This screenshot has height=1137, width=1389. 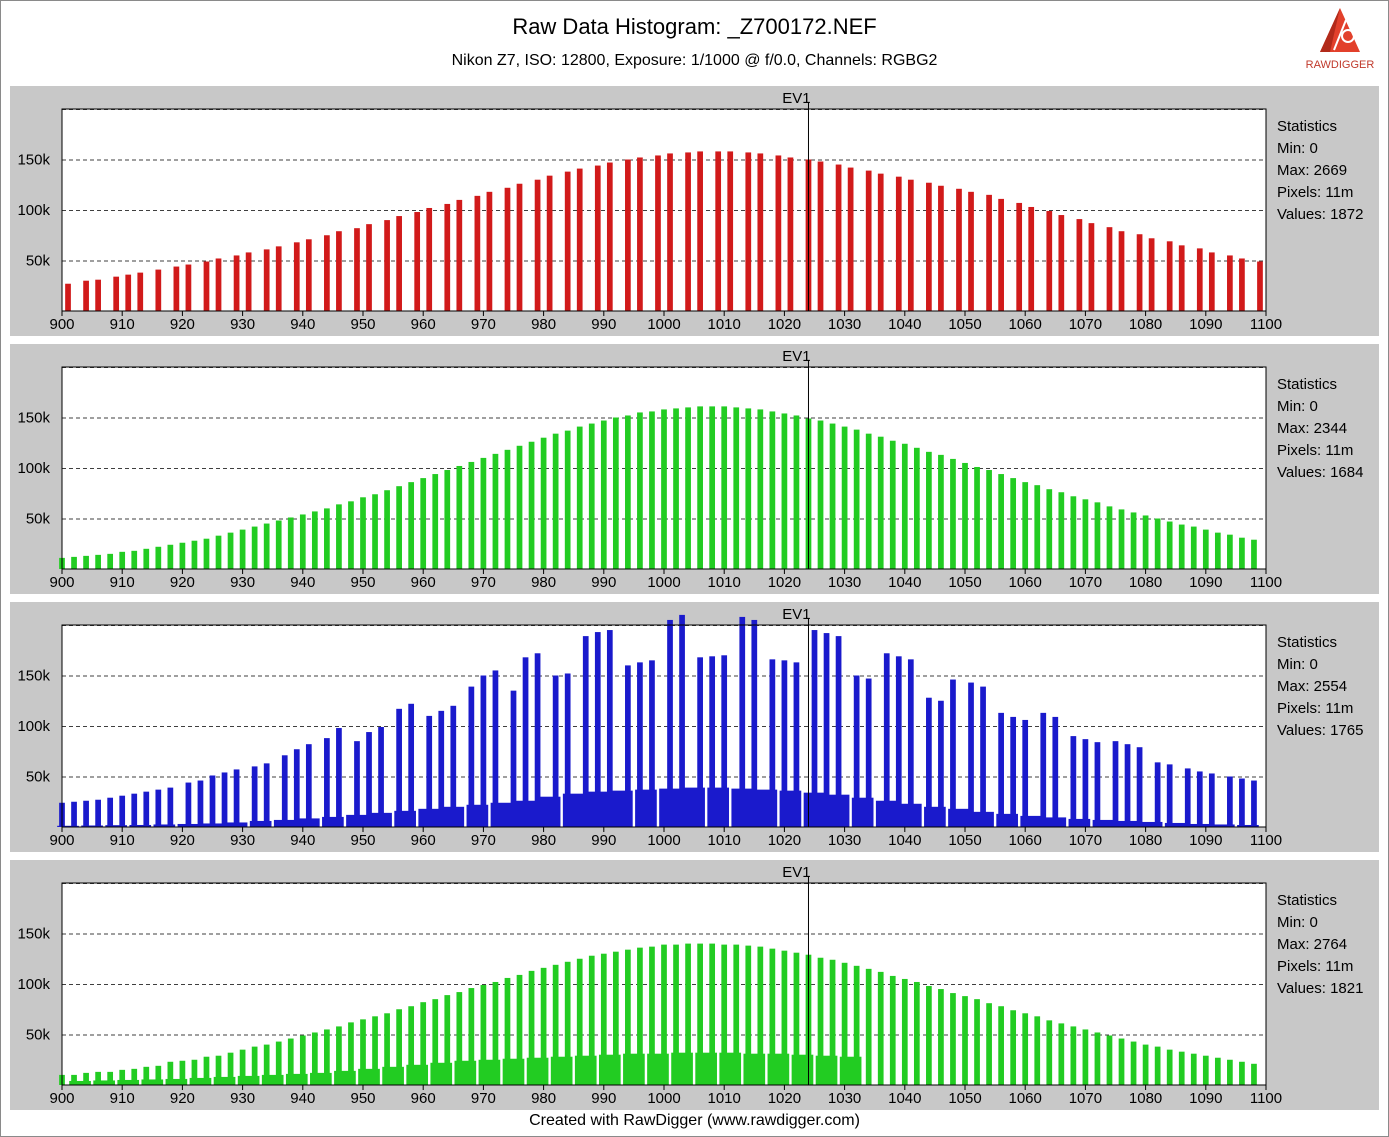 What do you see at coordinates (1320, 988) in the screenshot?
I see `stats-values: Values: 1821` at bounding box center [1320, 988].